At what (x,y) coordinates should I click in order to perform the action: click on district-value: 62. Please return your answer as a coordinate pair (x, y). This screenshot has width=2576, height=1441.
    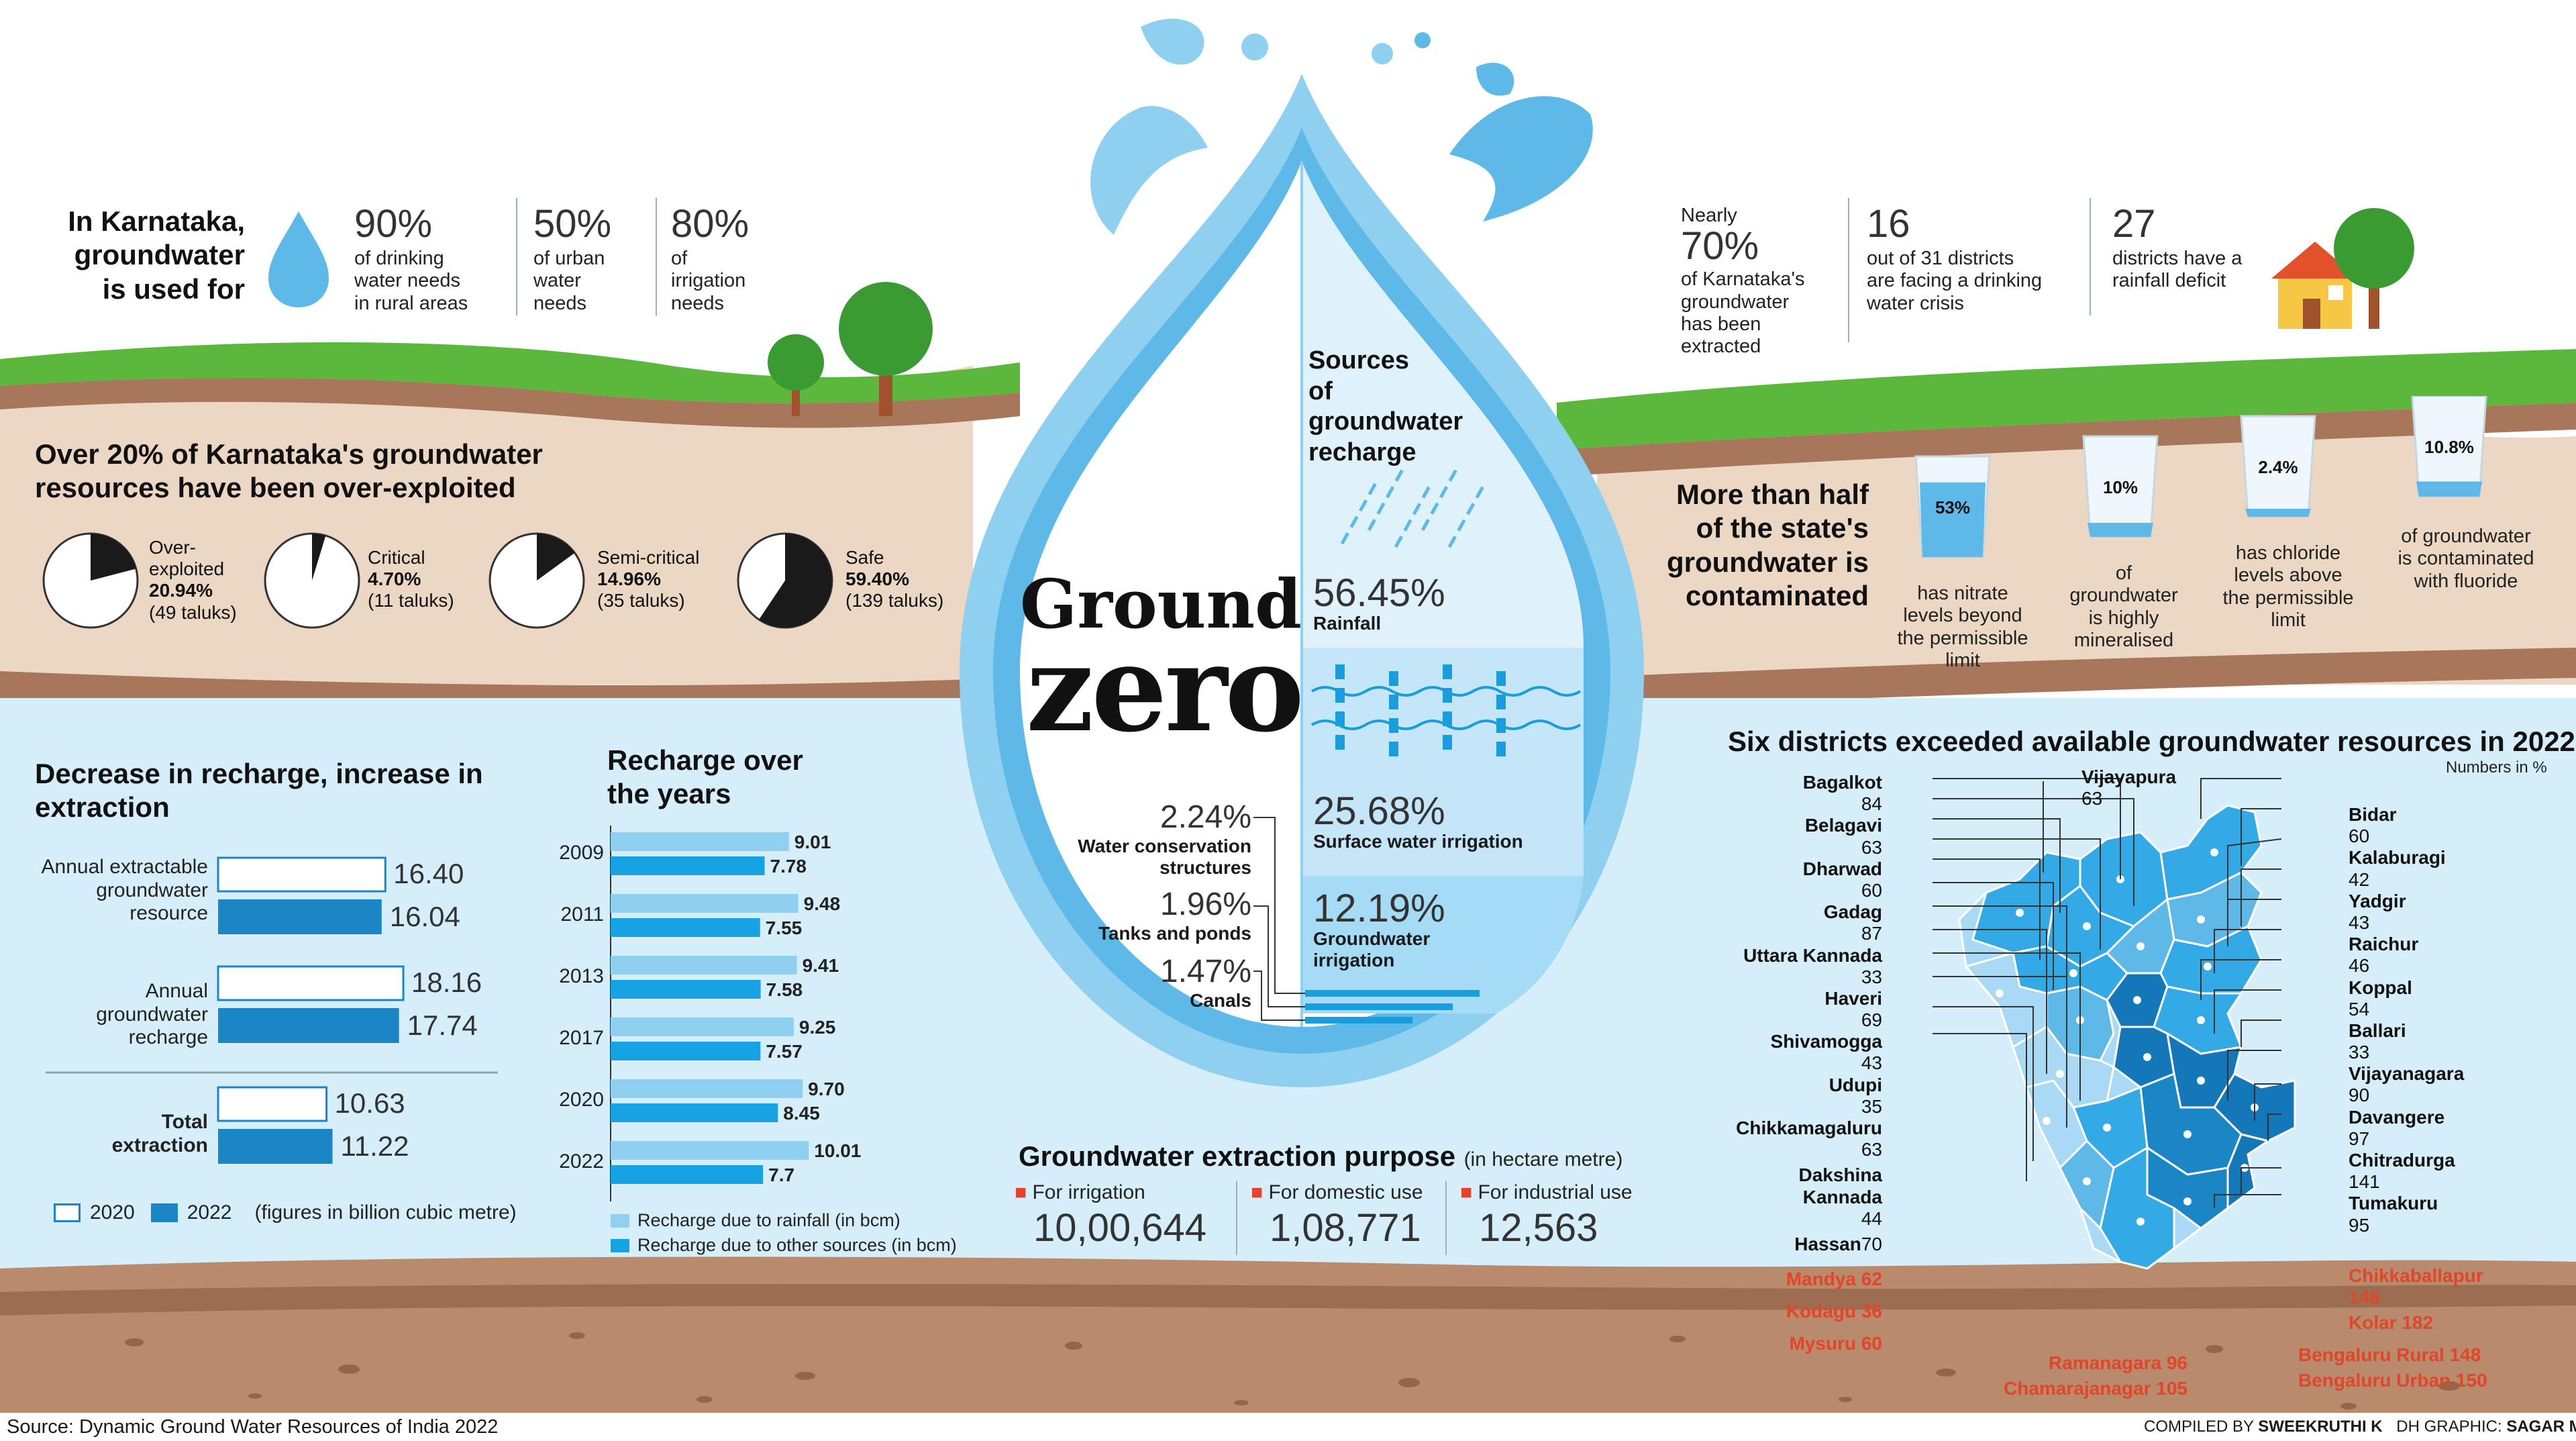
    Looking at the image, I should click on (1871, 1279).